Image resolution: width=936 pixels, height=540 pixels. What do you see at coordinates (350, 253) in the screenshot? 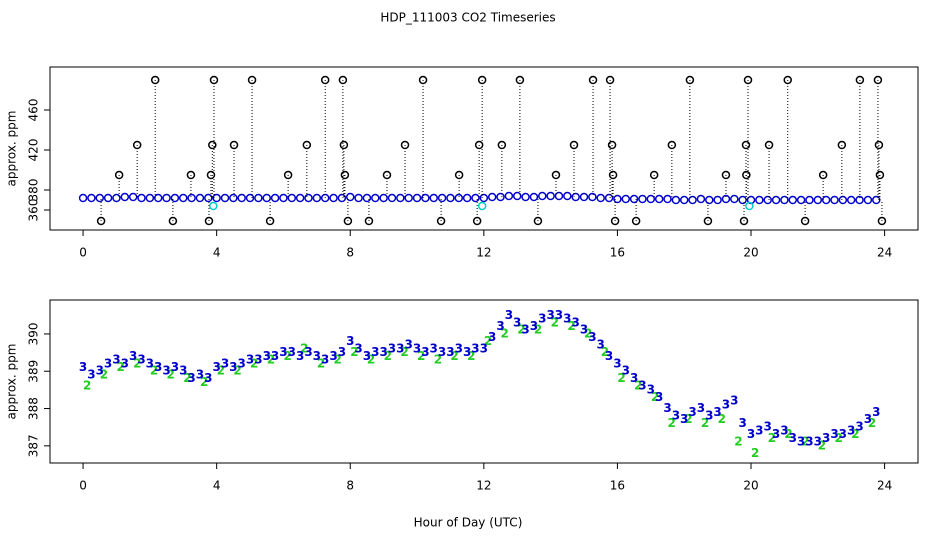
I see `x-tick-label: 8` at bounding box center [350, 253].